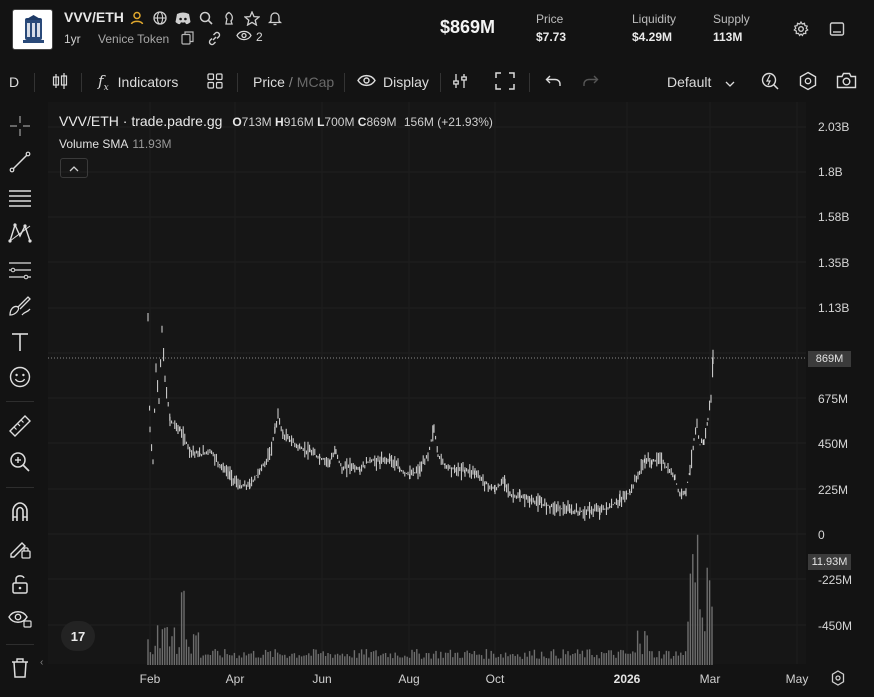 This screenshot has height=697, width=874. I want to click on layout-label: Default, so click(689, 82).